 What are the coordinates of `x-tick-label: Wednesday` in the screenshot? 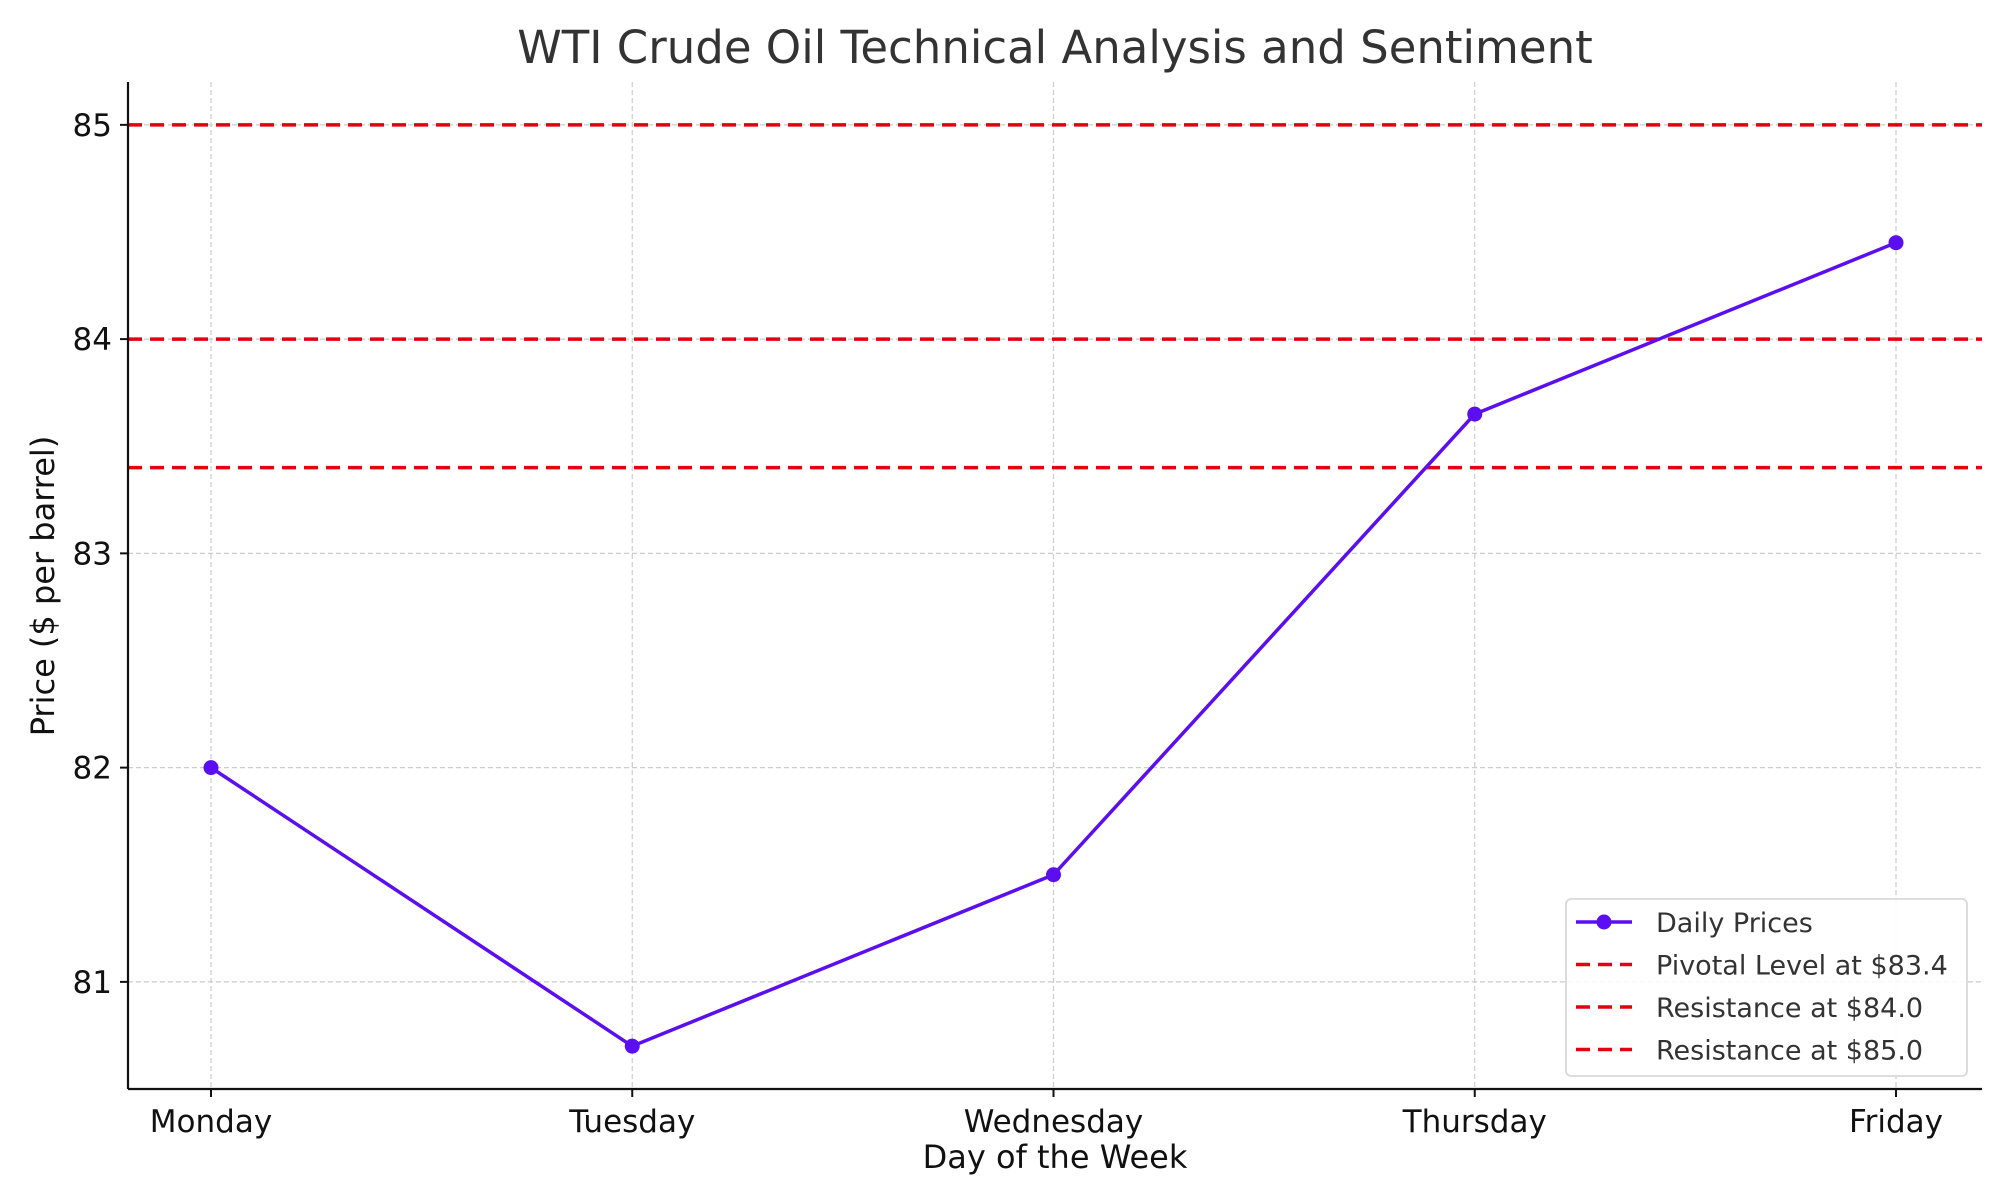 It's located at (1053, 1122).